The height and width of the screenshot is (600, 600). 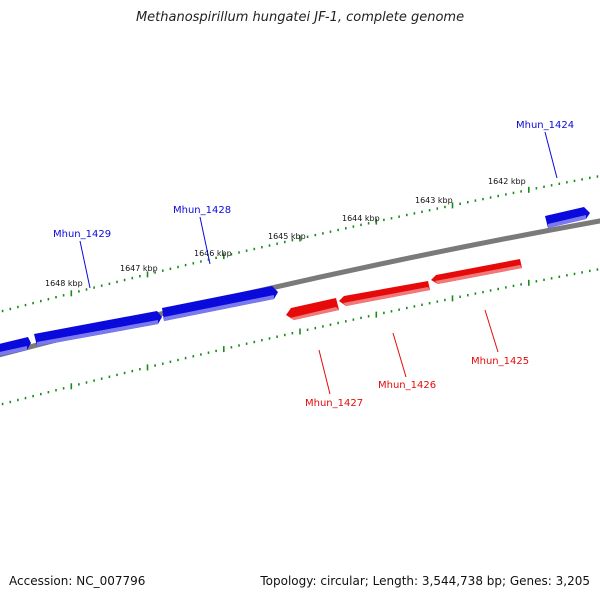 What do you see at coordinates (334, 403) in the screenshot?
I see `gene-label-mhun-1427: Mhun_1427` at bounding box center [334, 403].